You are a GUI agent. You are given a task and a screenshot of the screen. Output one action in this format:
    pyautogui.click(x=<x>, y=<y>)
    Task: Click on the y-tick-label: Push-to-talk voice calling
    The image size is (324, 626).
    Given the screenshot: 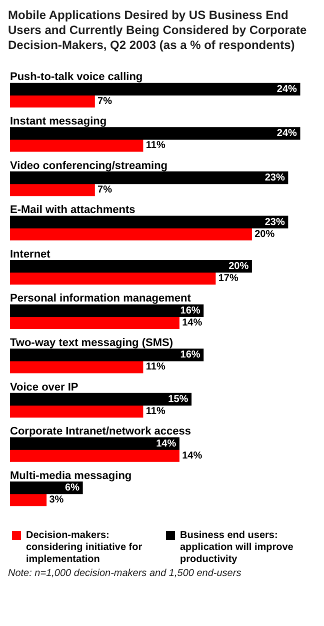 What is the action you would take?
    pyautogui.click(x=76, y=77)
    